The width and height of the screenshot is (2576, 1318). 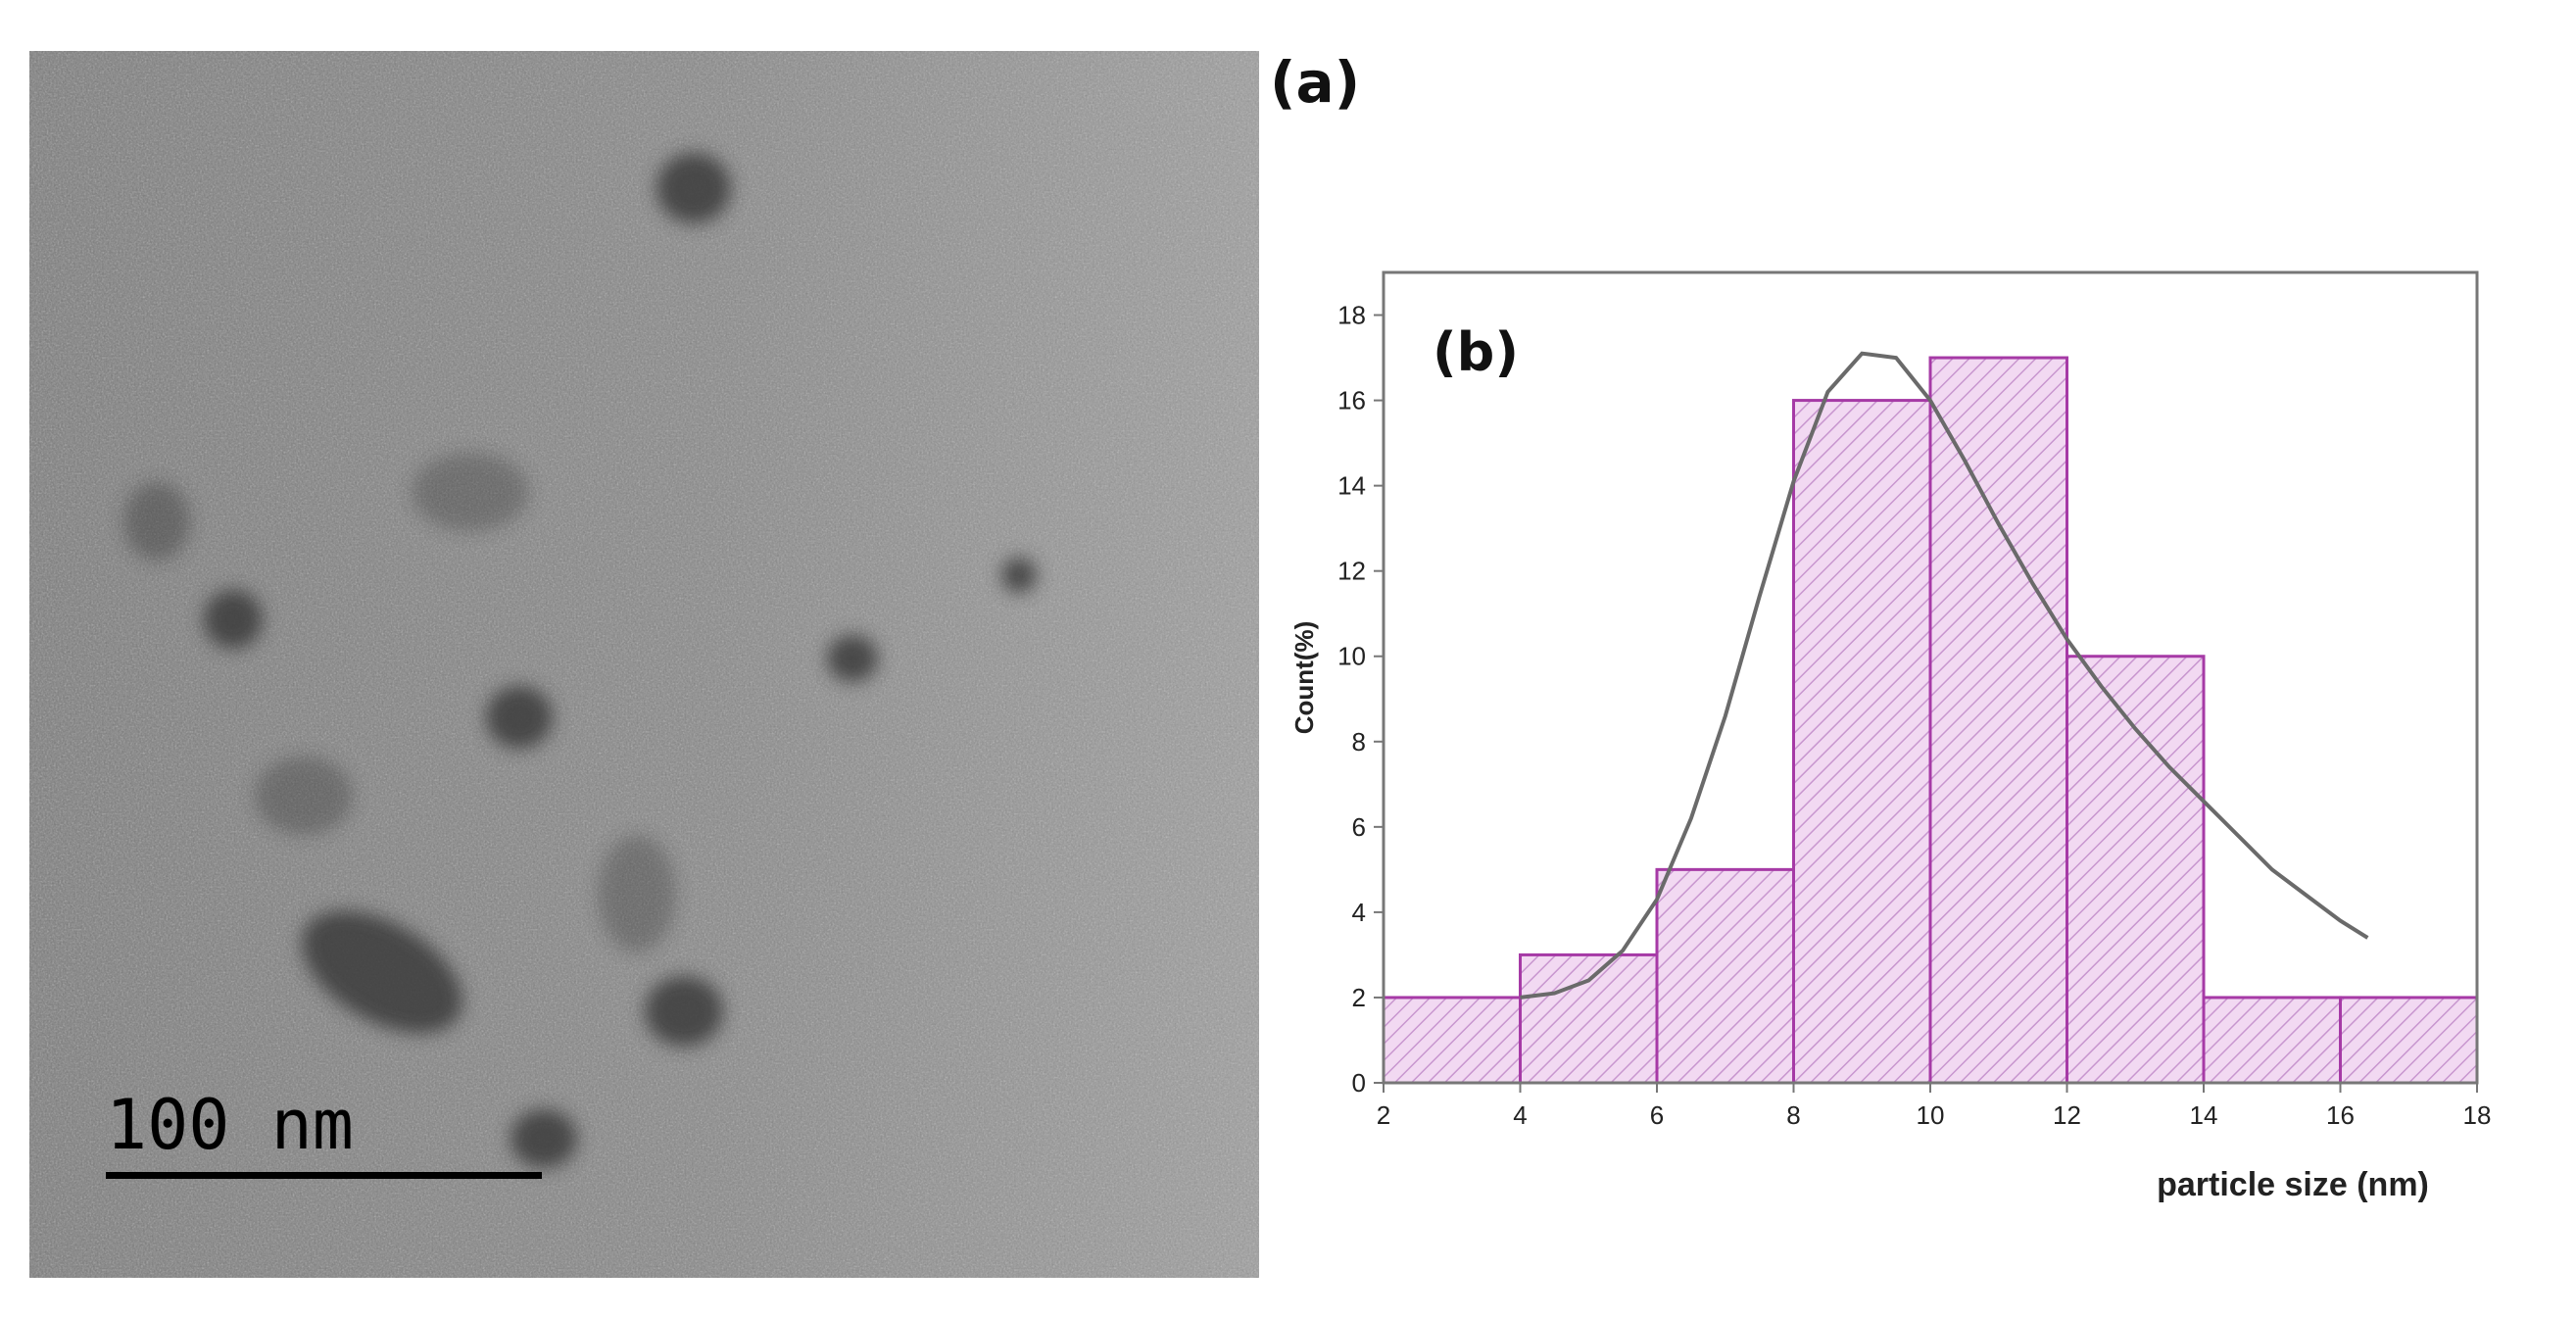 I want to click on x-axis-label: particle size (nm), so click(x=2293, y=1184).